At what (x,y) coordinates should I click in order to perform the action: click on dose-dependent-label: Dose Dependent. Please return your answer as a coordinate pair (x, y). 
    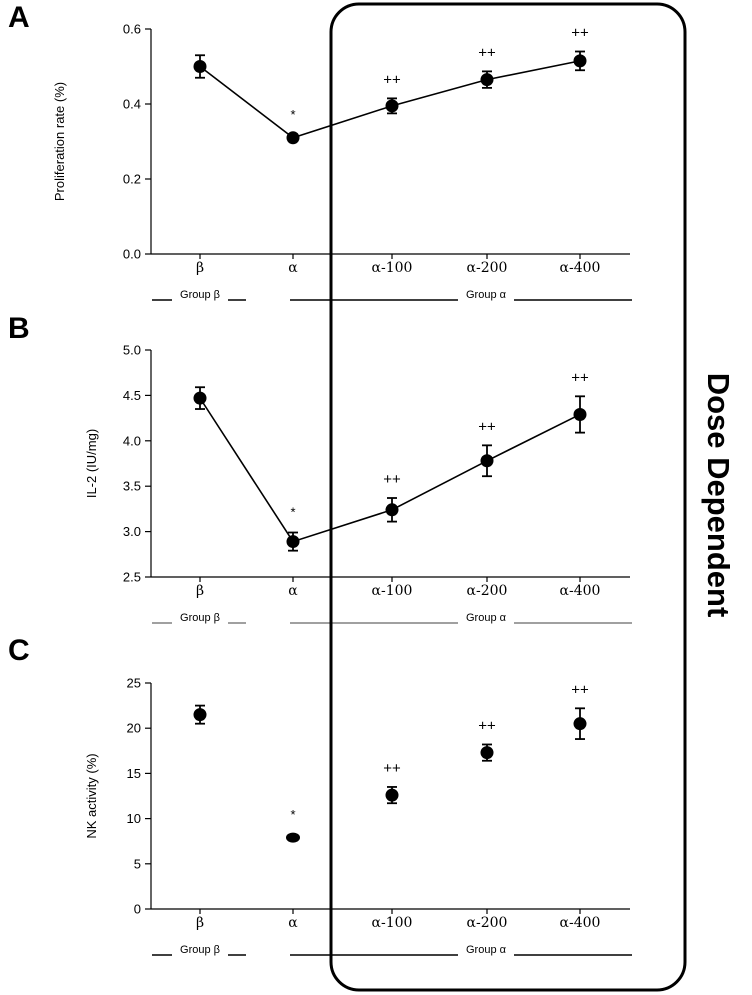
    Looking at the image, I should click on (718, 495).